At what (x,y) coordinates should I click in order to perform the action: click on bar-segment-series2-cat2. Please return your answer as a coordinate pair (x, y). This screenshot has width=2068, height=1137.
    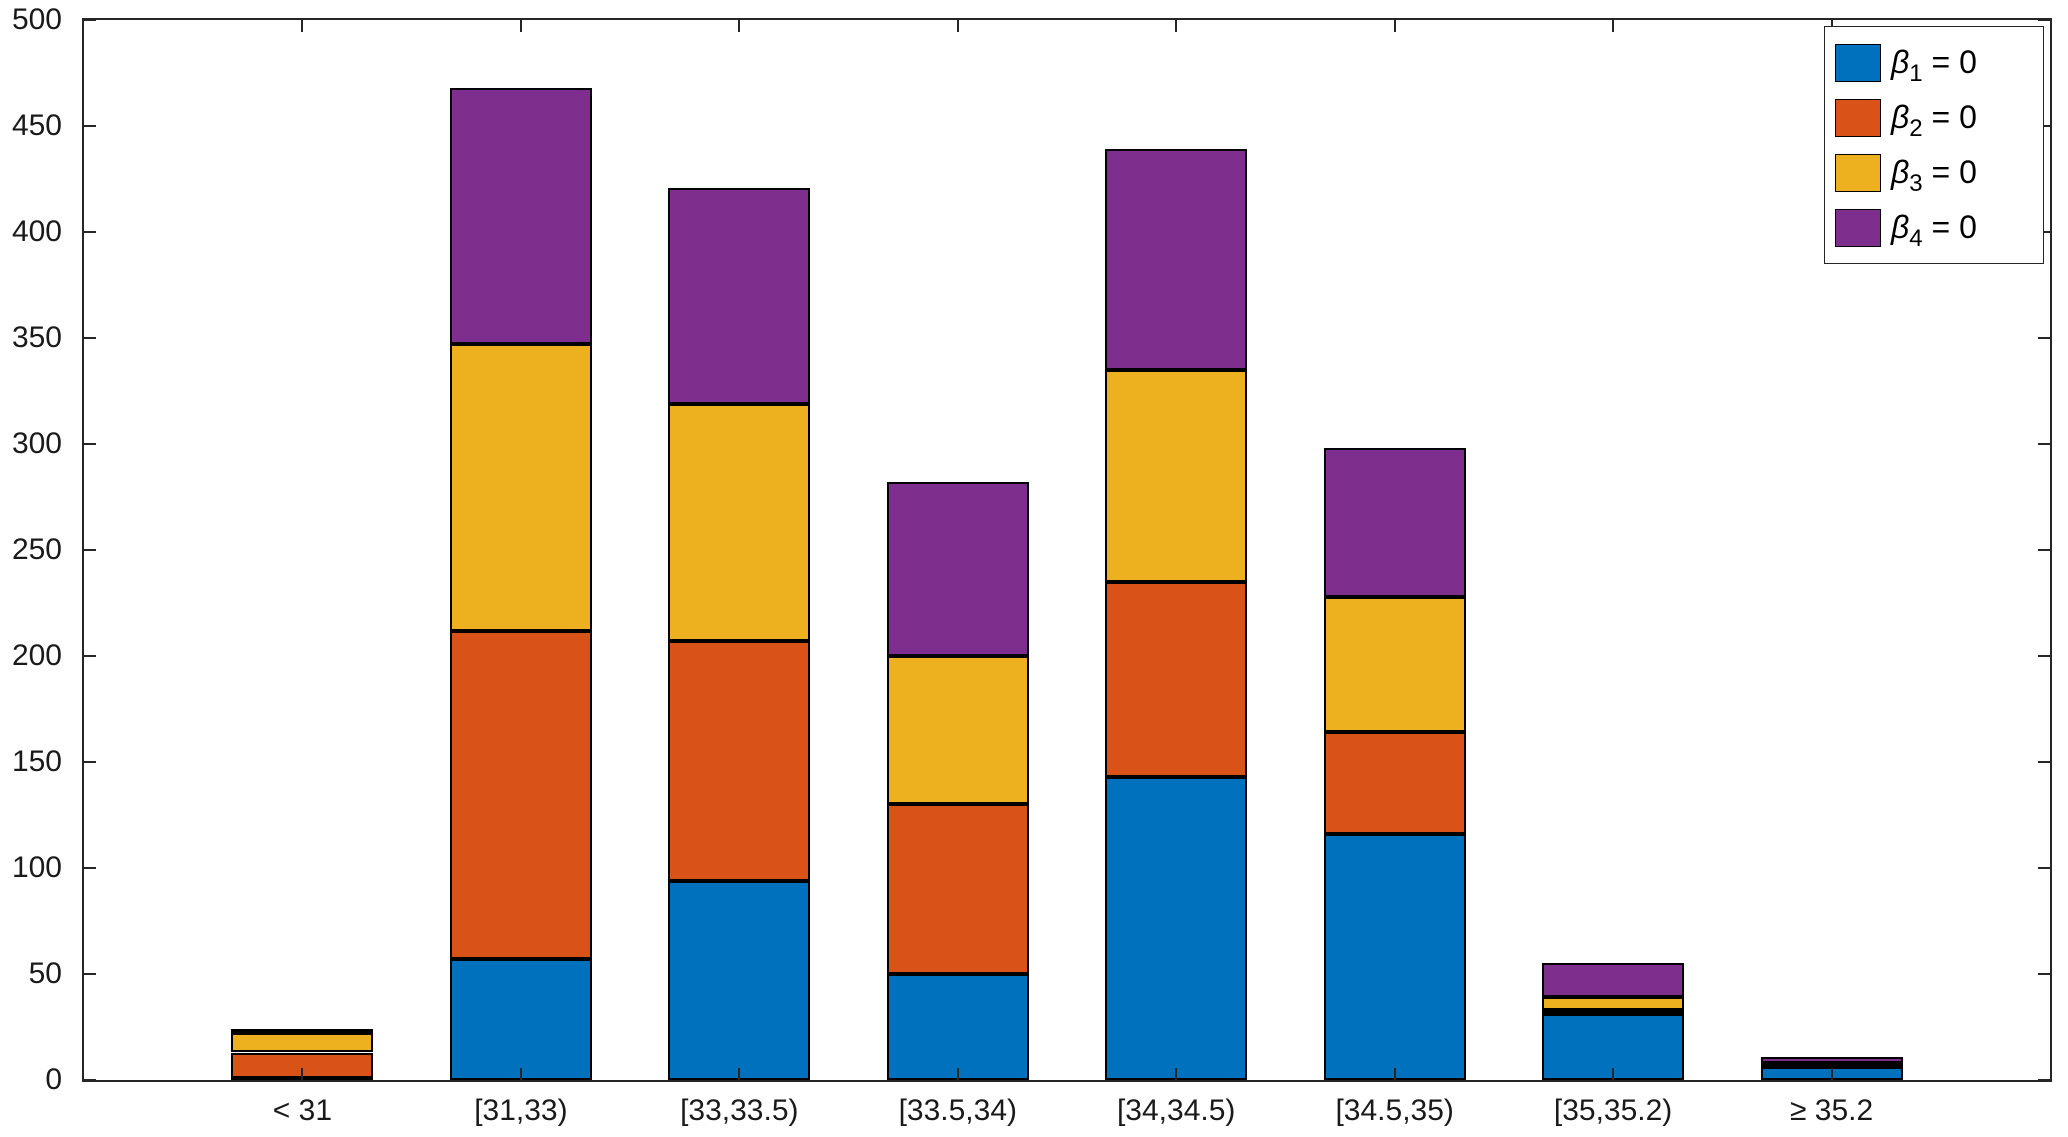
    Looking at the image, I should click on (520, 795).